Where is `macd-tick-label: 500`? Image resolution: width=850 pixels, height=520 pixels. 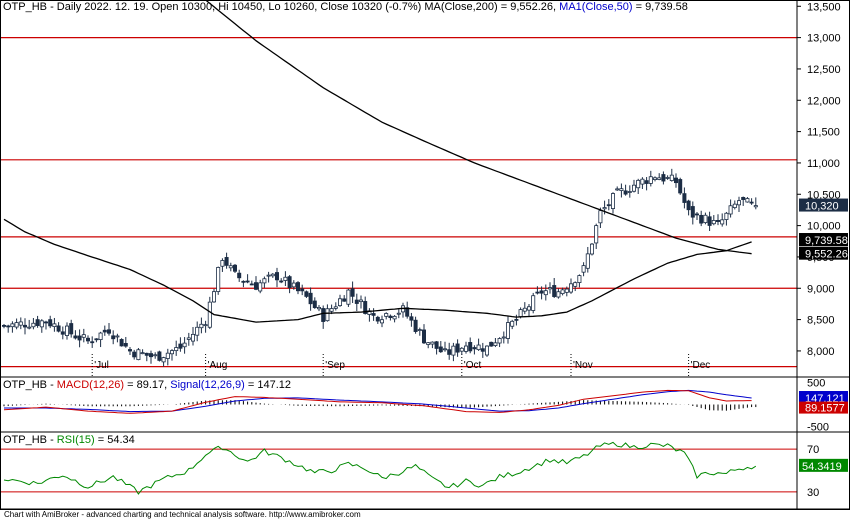 macd-tick-label: 500 is located at coordinates (816, 383).